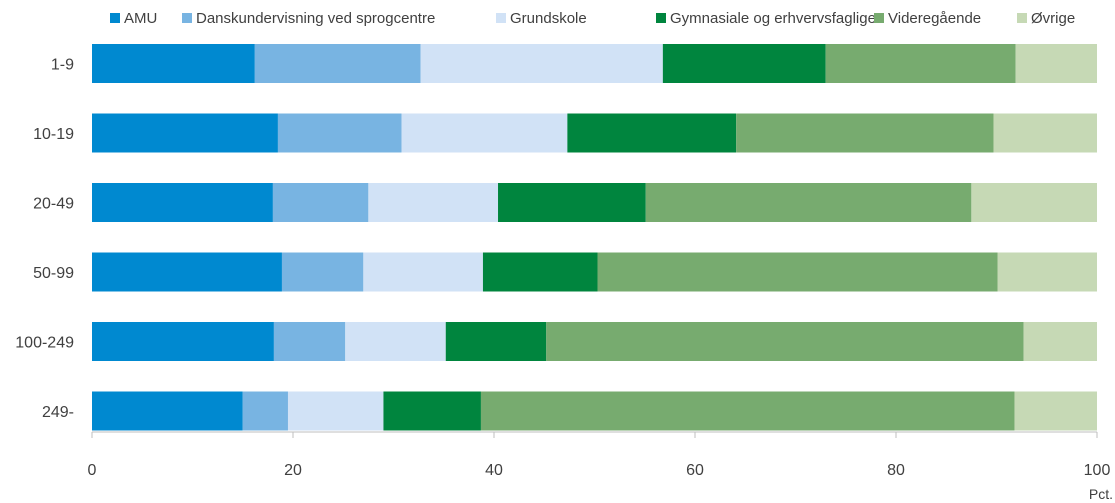 This screenshot has height=503, width=1115. I want to click on category-label-2: 20-49, so click(53, 204).